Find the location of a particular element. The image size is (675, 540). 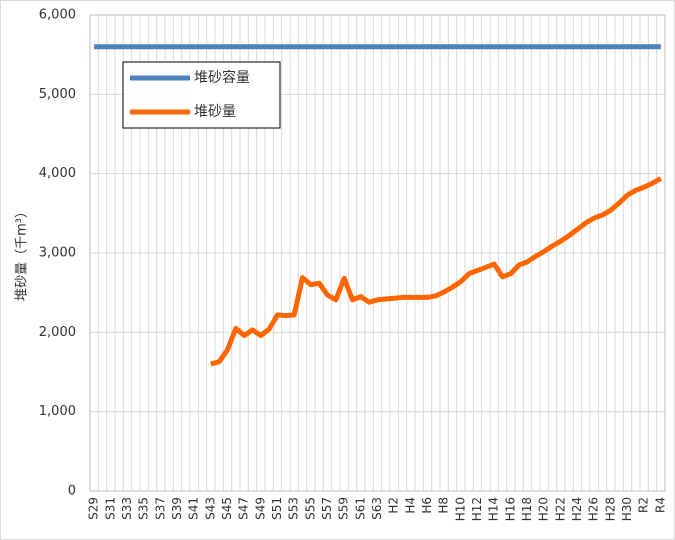

x-tick-label: H16 is located at coordinates (510, 509).